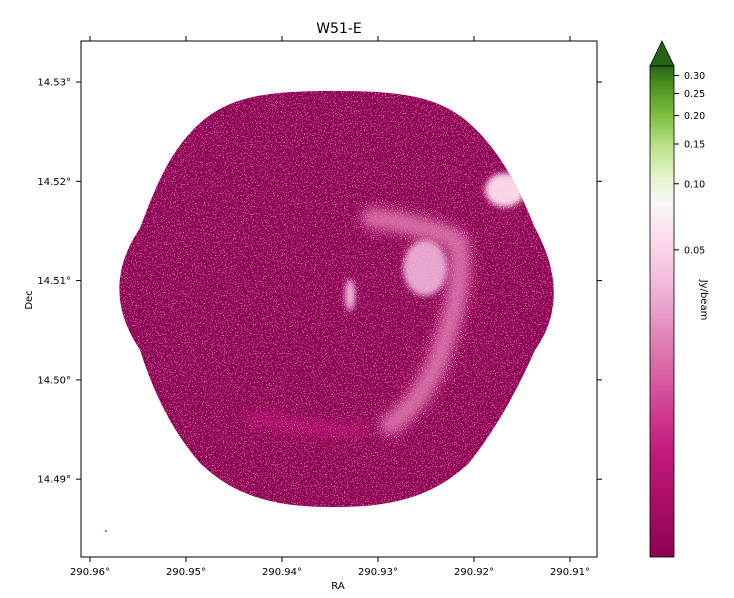 The width and height of the screenshot is (734, 598). Describe the element at coordinates (54, 83) in the screenshot. I see `y-tick-label: 14.53°` at that location.